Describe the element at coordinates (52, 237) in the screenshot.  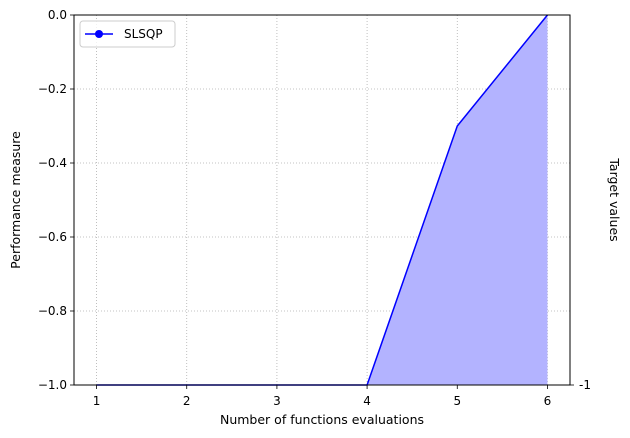
I see `y-tick-label-3: −0.6` at that location.